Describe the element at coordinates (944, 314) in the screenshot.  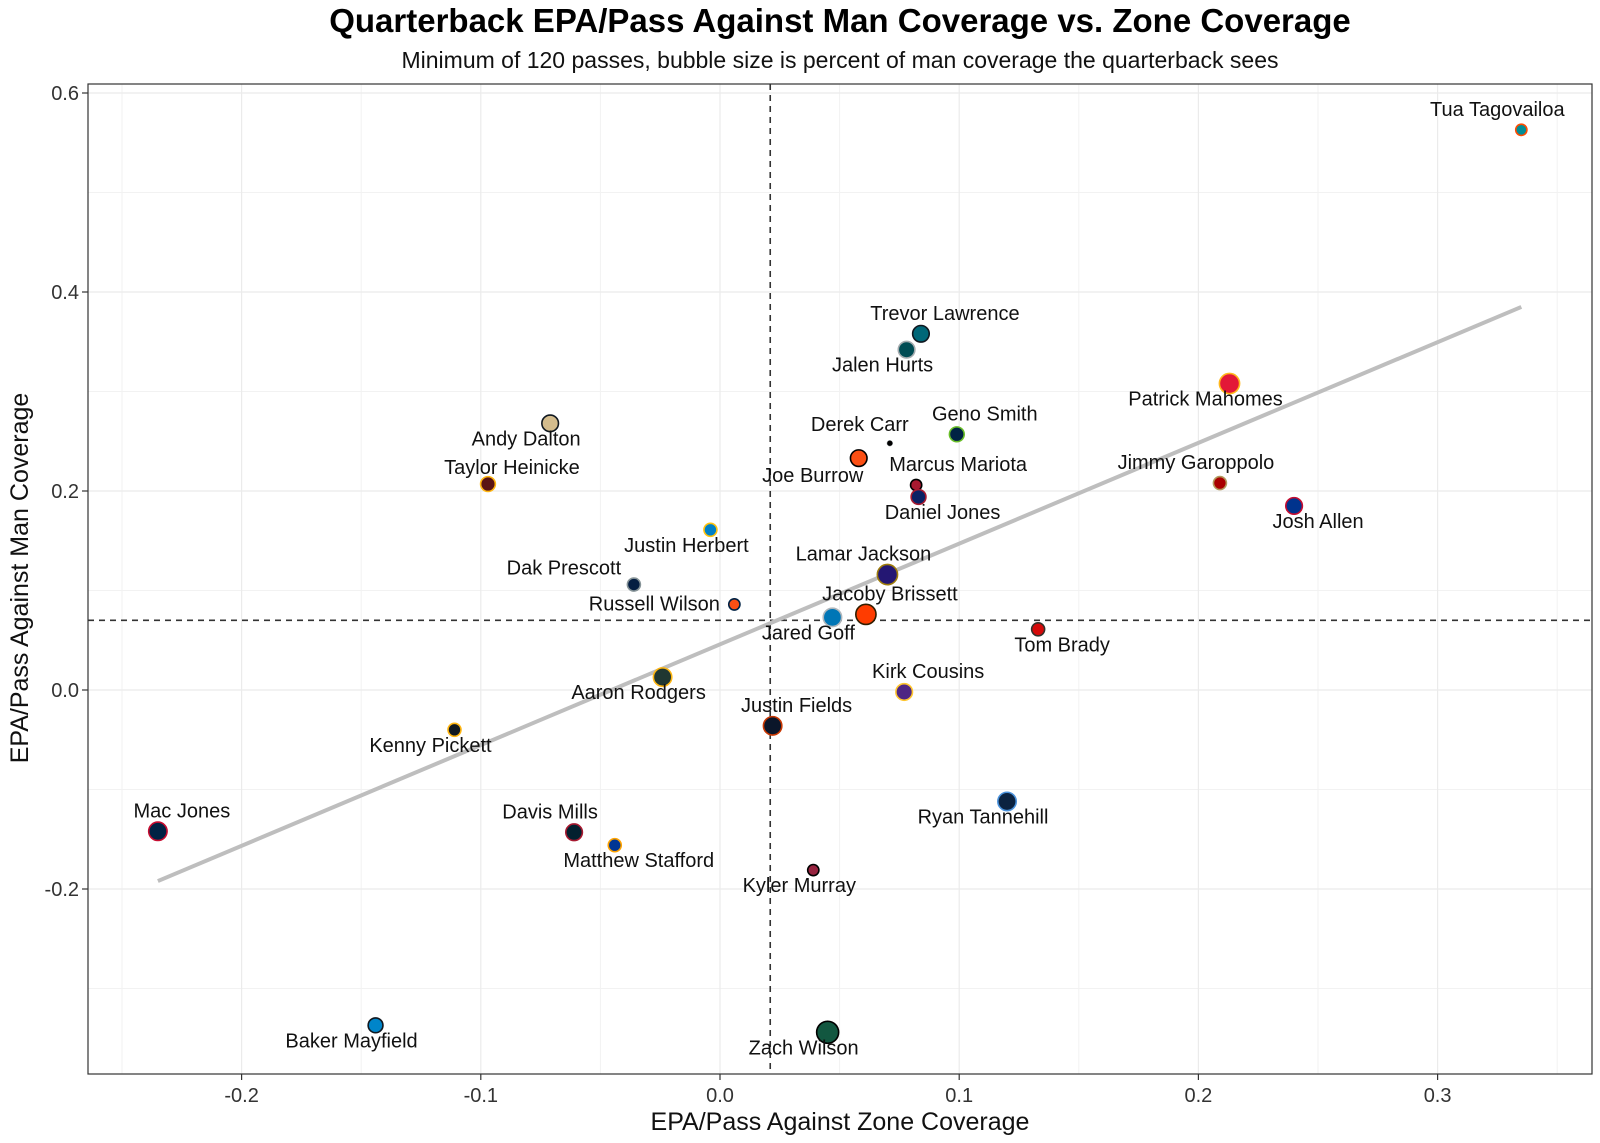
I see `label-trevor-lawrence: Trevor Lawrence` at that location.